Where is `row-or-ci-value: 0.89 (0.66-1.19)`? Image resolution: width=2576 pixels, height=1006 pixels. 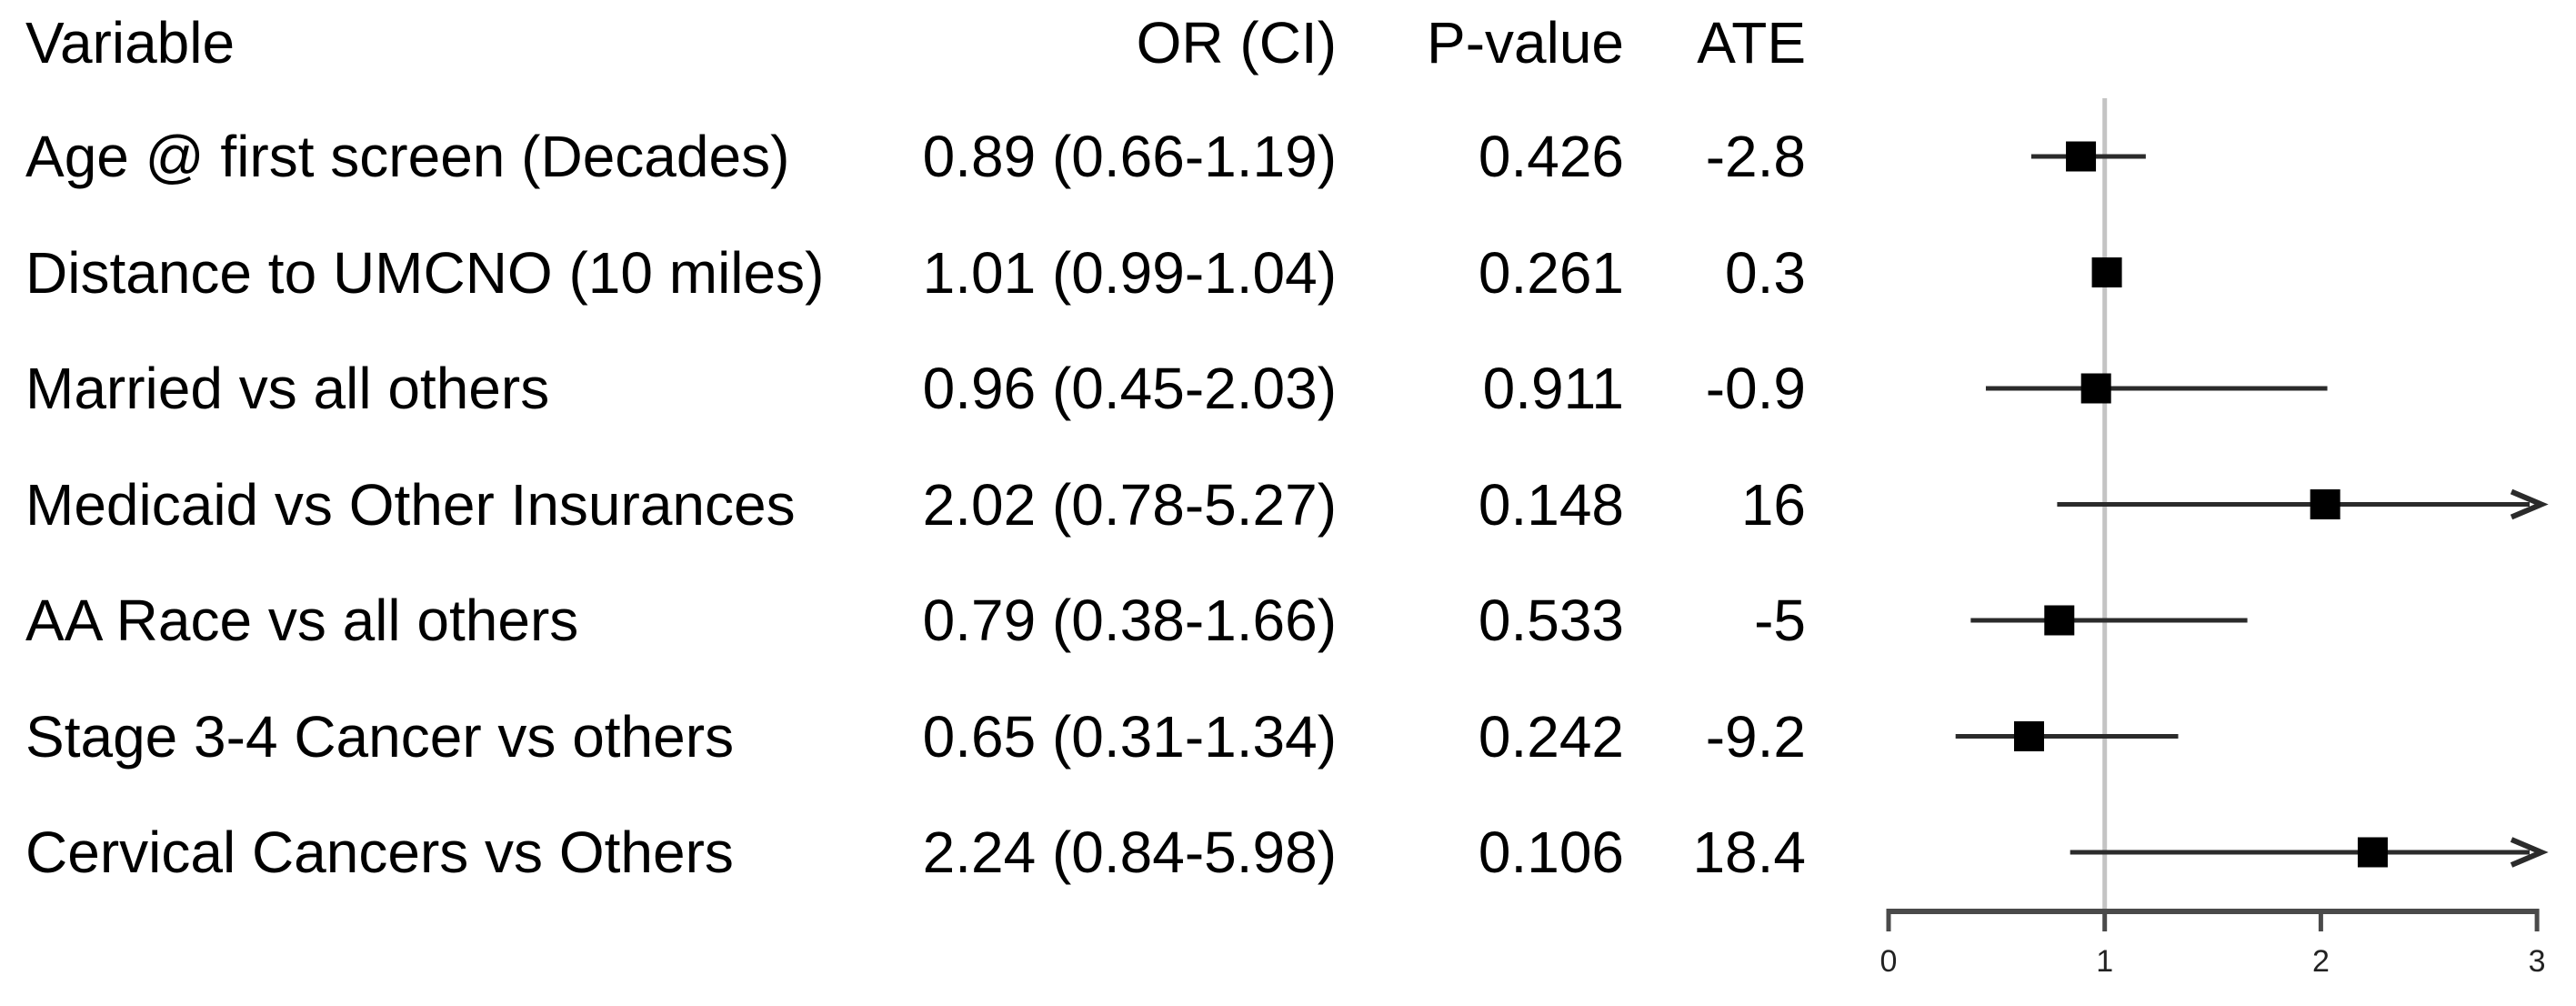
row-or-ci-value: 0.89 (0.66-1.19) is located at coordinates (1129, 156).